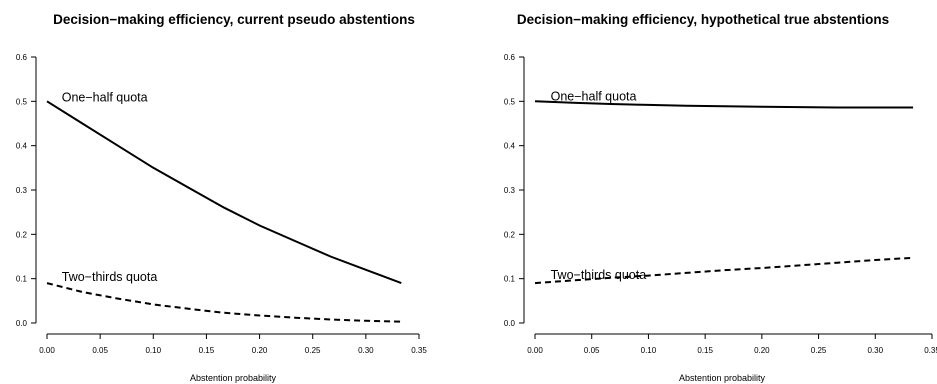  Describe the element at coordinates (724, 104) in the screenshot. I see `series-line-one-half-quota` at that location.